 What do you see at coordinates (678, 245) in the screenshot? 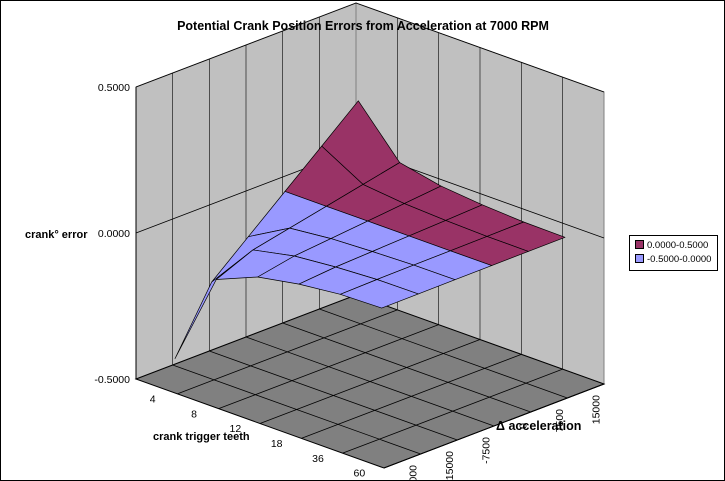
I see `legend-label-positive: 0.0000-0.5000` at bounding box center [678, 245].